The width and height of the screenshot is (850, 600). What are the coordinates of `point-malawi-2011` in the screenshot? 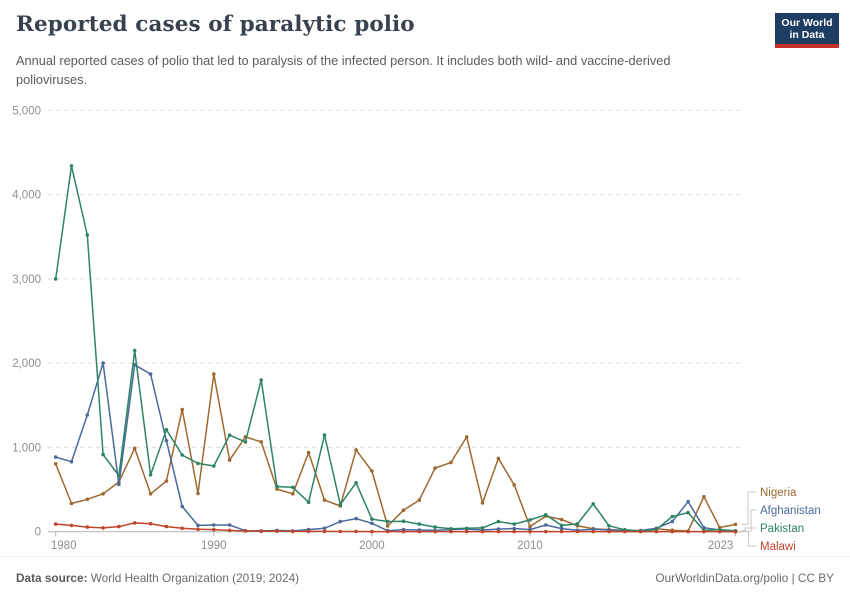 It's located at (546, 531).